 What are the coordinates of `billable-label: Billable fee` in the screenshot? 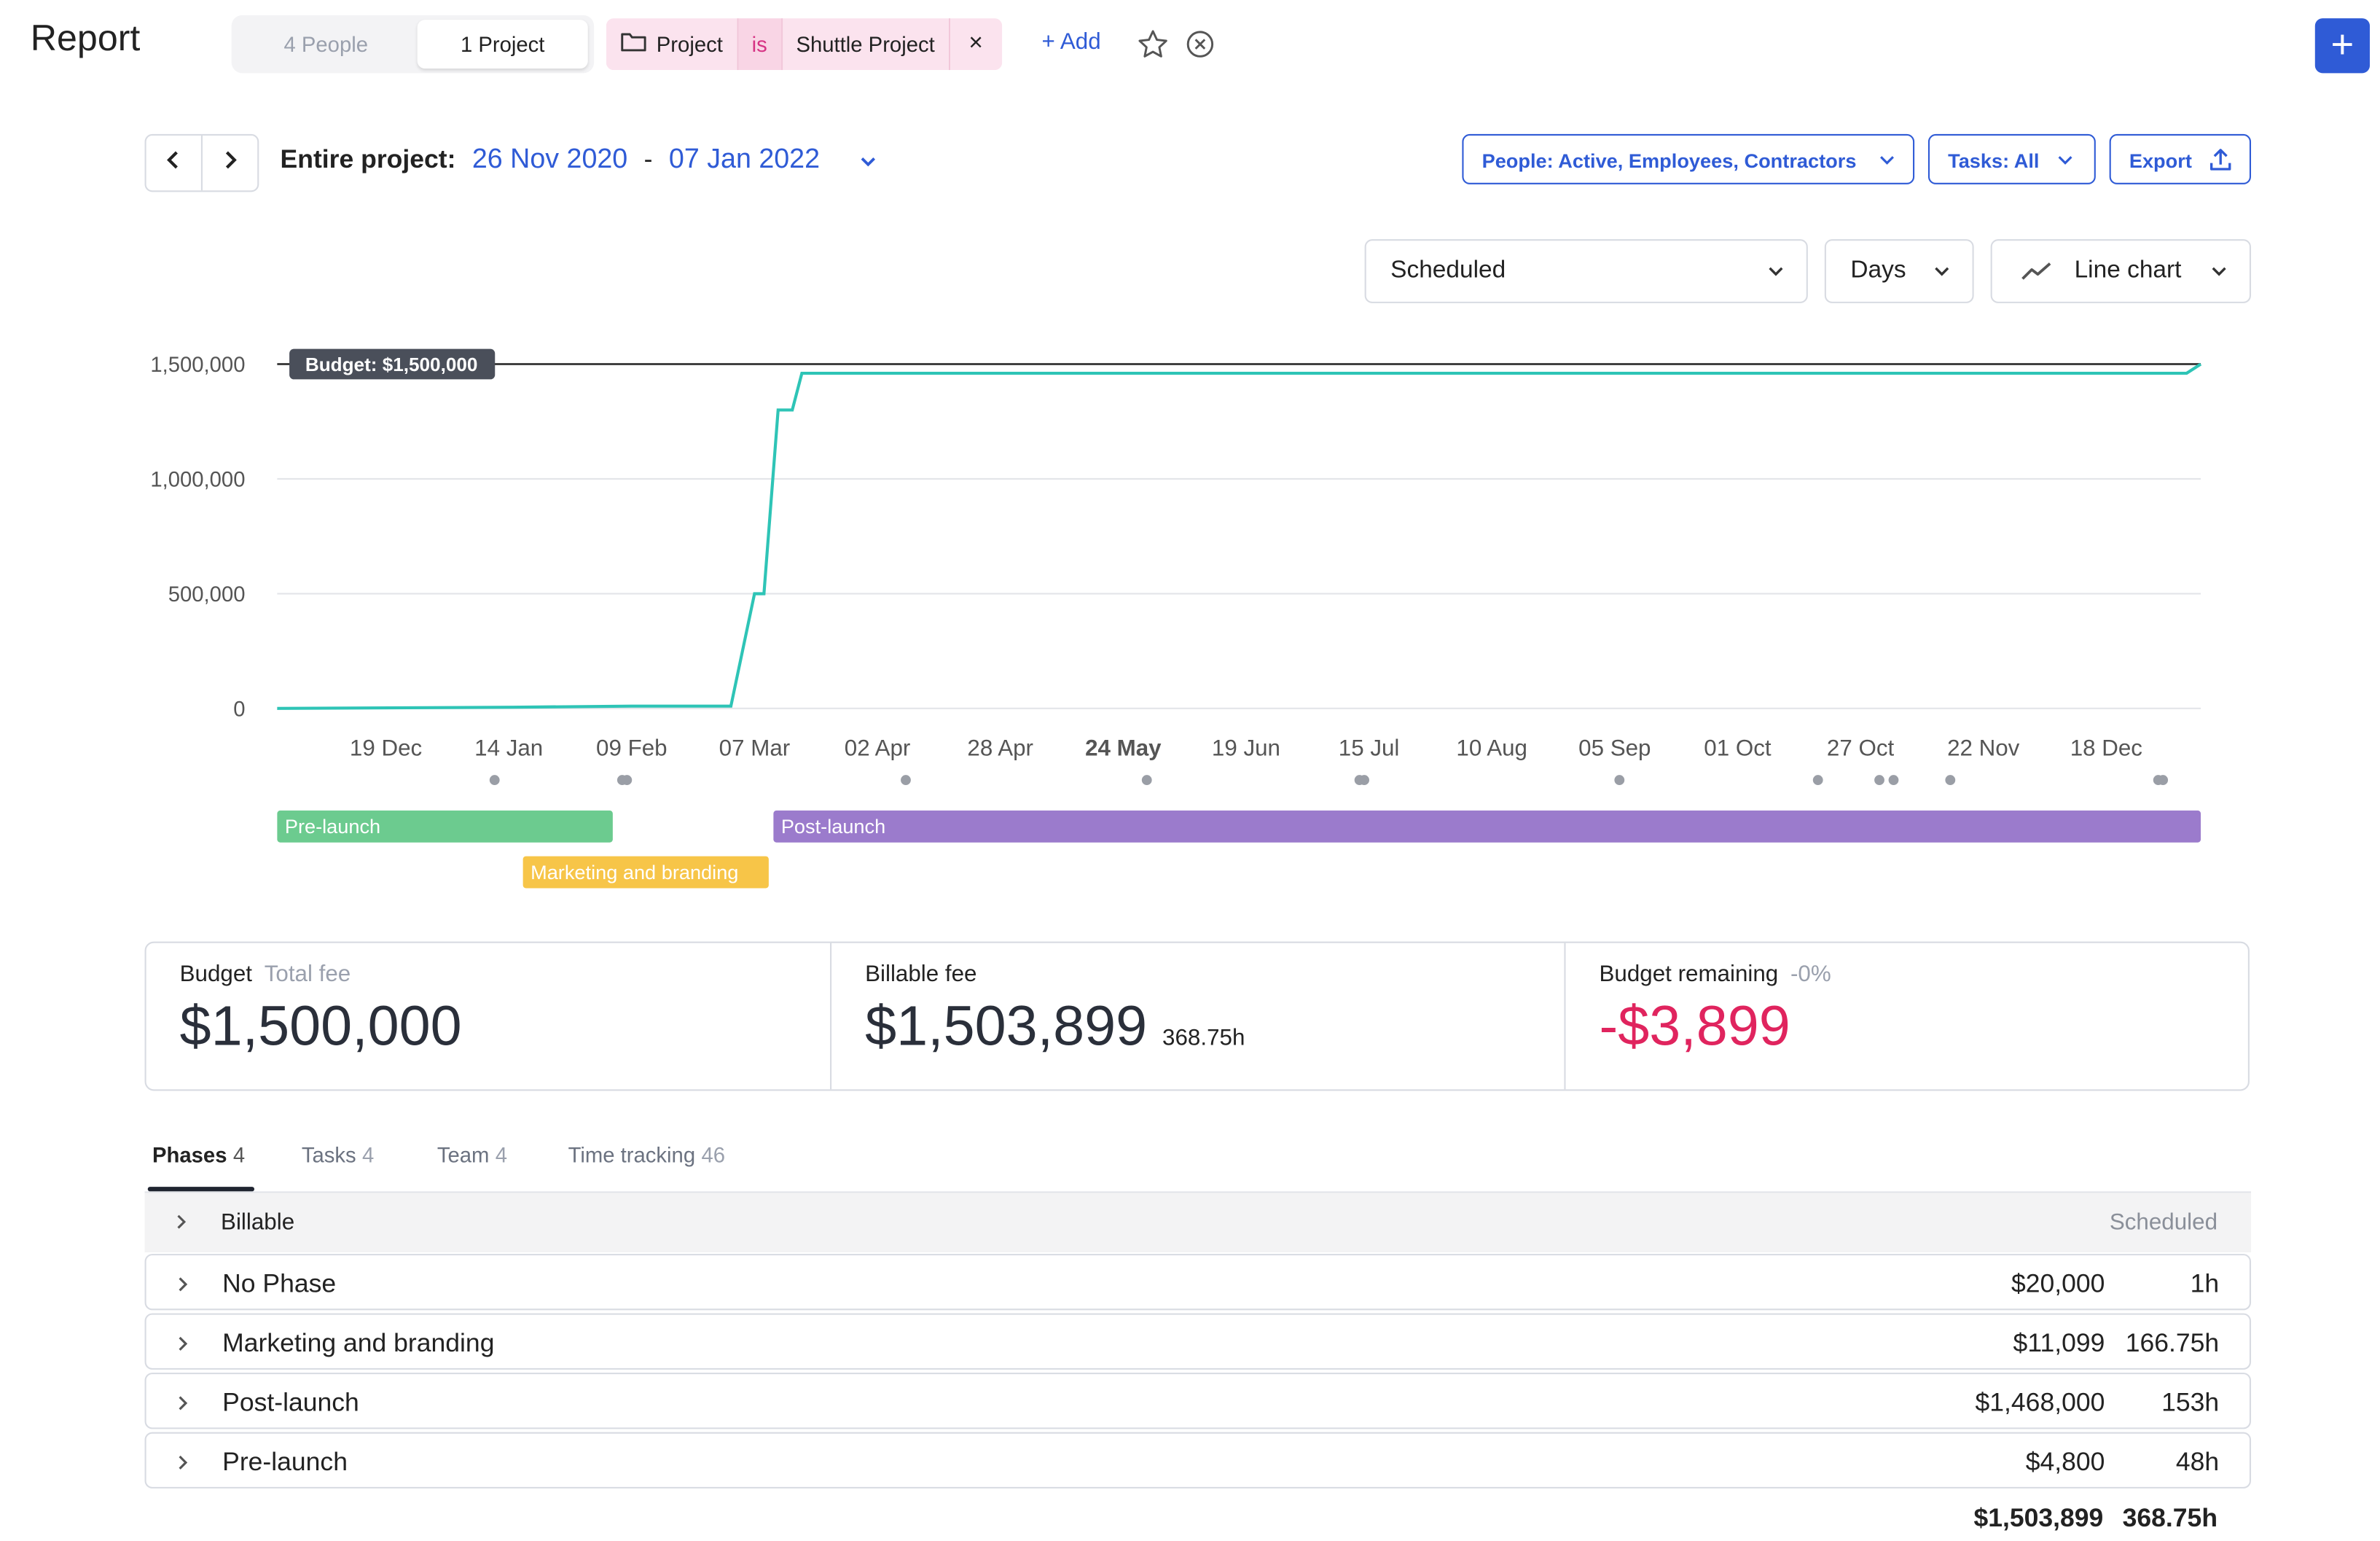 It's located at (921, 975).